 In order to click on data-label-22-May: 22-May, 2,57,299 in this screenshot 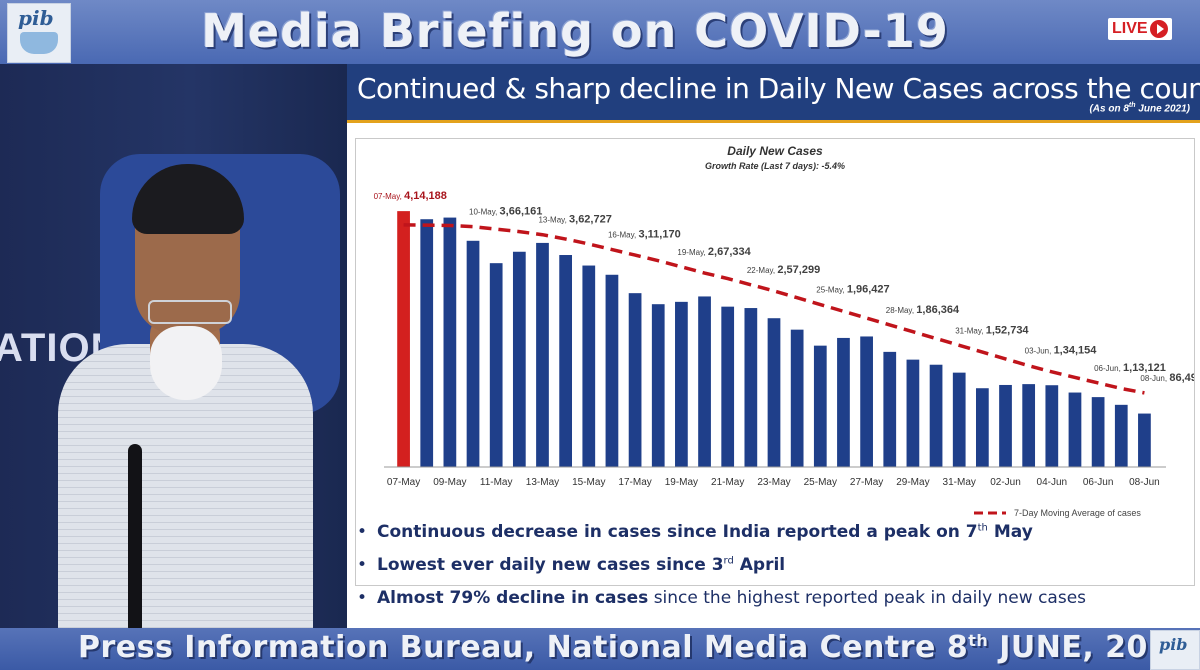, I will do `click(783, 270)`.